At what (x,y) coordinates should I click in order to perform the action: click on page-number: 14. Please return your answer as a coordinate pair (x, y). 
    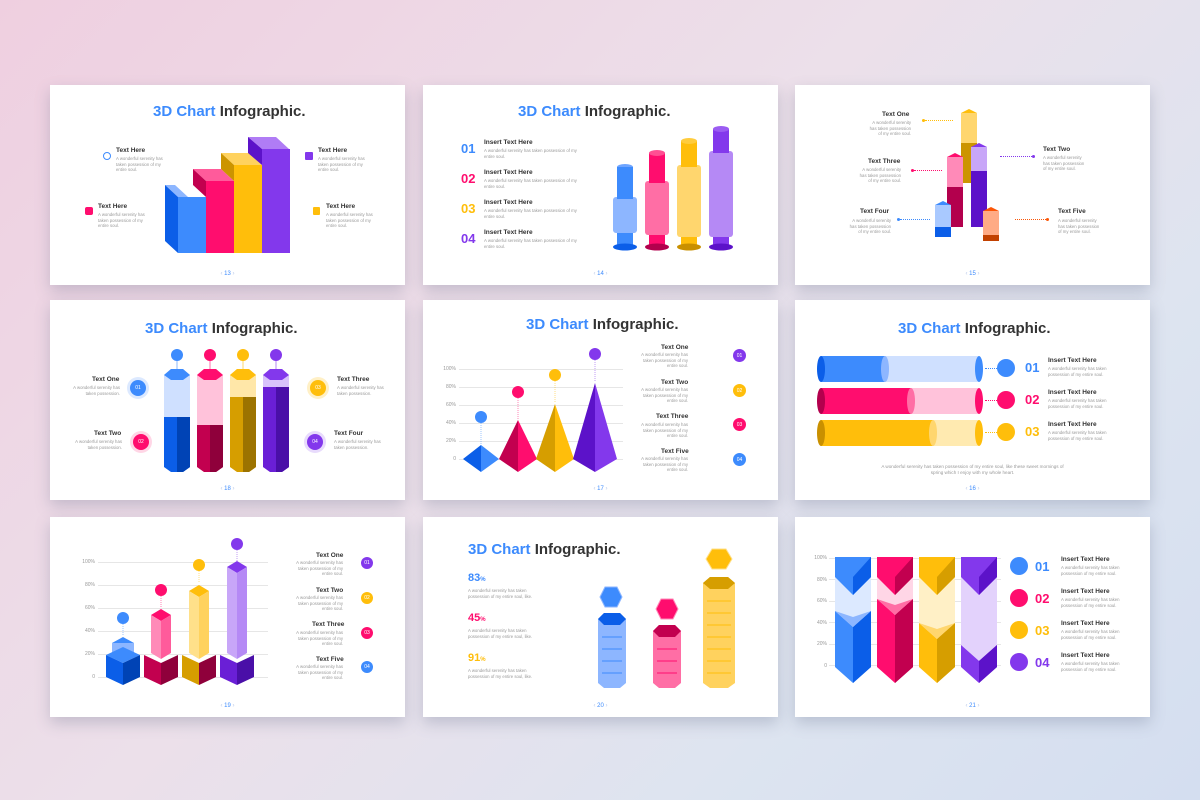
    Looking at the image, I should click on (600, 274).